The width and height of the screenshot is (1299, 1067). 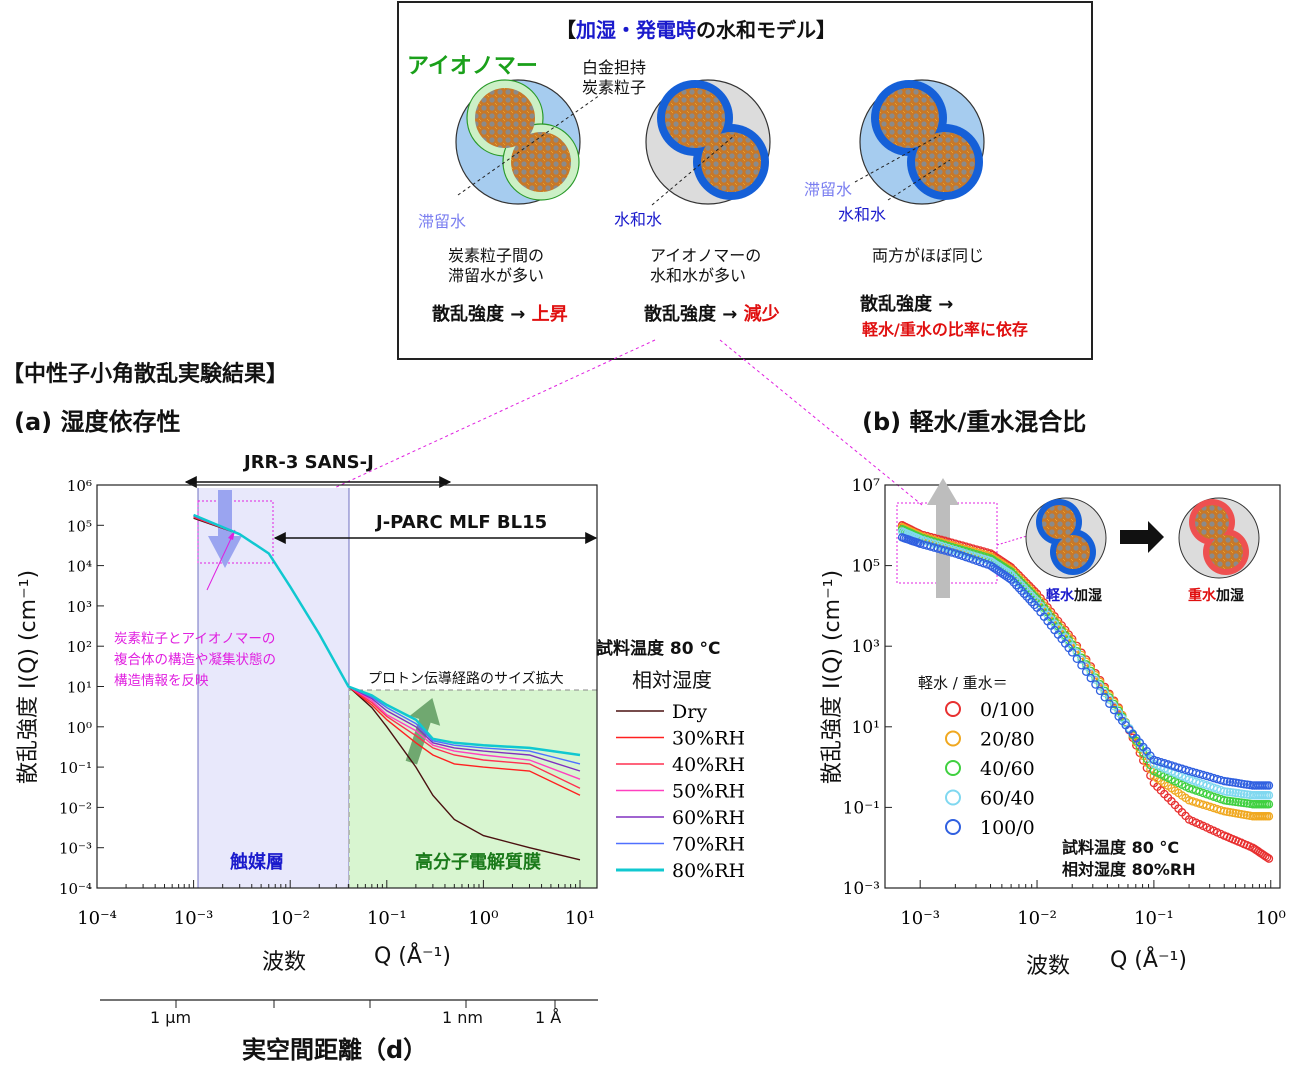 What do you see at coordinates (290, 918) in the screenshot?
I see `x-tick-label-a: 10⁻²` at bounding box center [290, 918].